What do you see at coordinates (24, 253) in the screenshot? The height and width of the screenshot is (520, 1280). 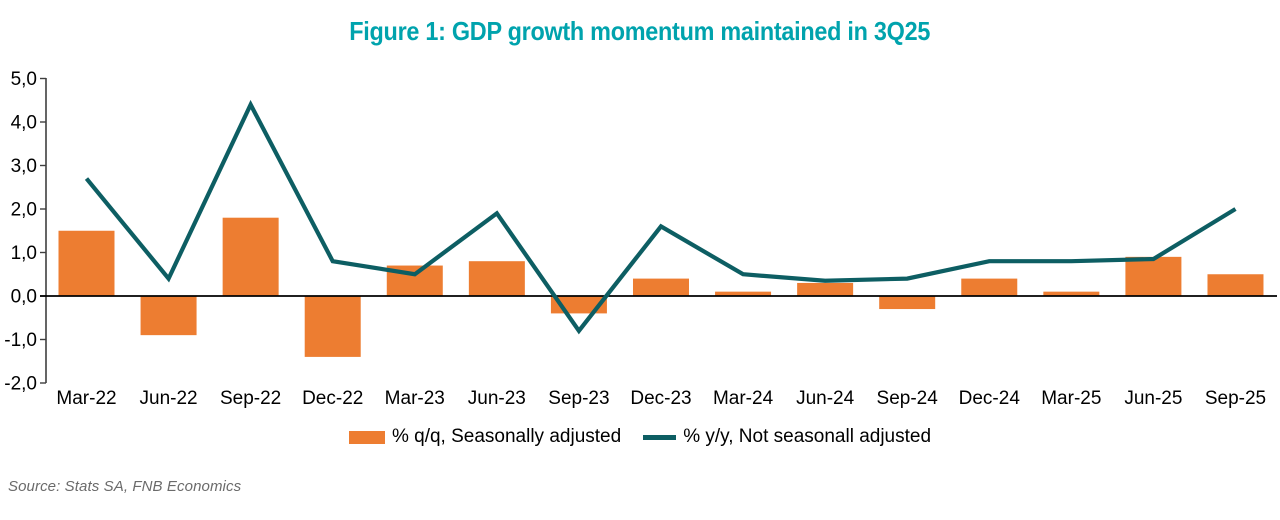 I see `y-axis-tick-label: 1,0` at bounding box center [24, 253].